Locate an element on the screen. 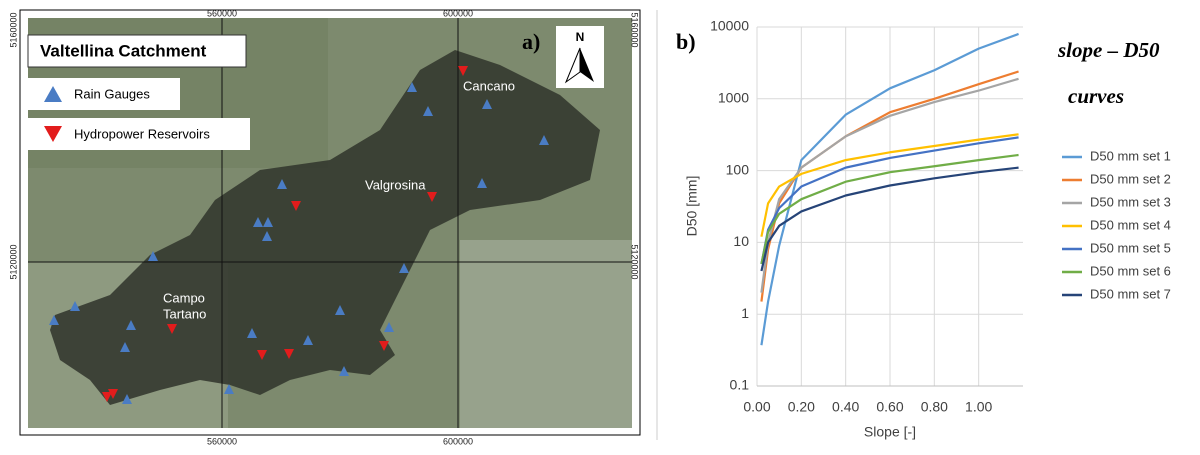 The image size is (1200, 455). map-title-box is located at coordinates (137, 51).